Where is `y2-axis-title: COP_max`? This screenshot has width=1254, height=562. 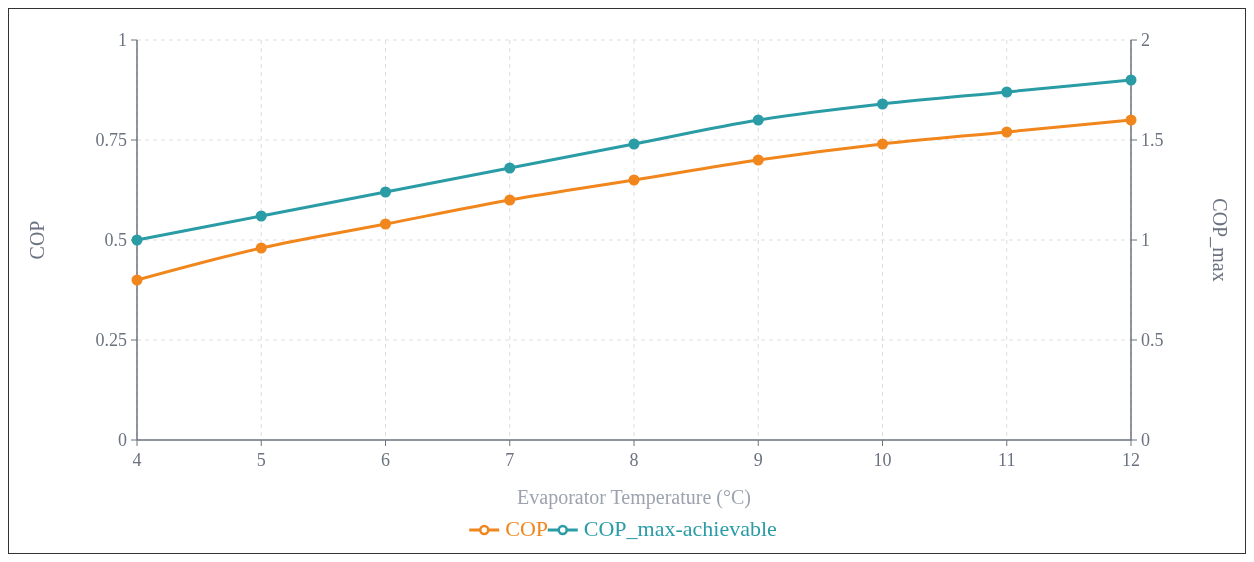
y2-axis-title: COP_max is located at coordinates (1220, 240).